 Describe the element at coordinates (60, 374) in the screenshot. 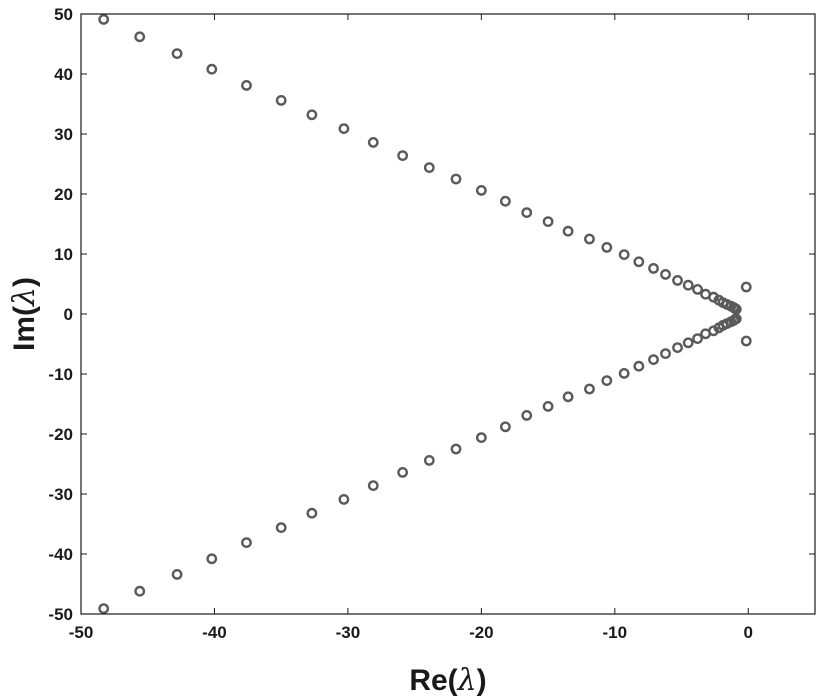

I see `y-tick-label: -10` at that location.